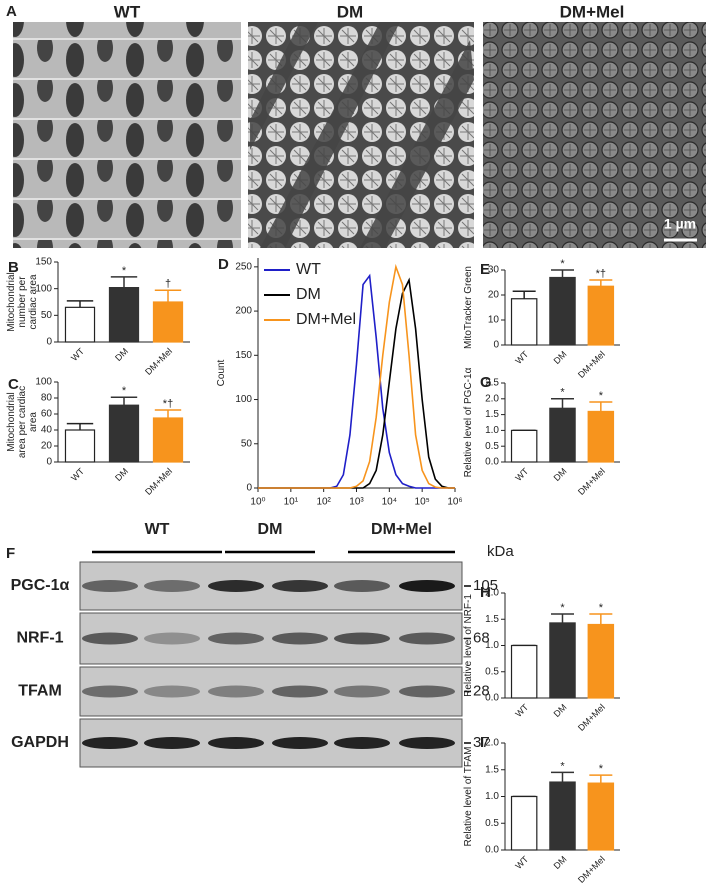 This screenshot has width=709, height=892. Describe the element at coordinates (389, 502) in the screenshot. I see `x-tick-label: 10⁴` at that location.